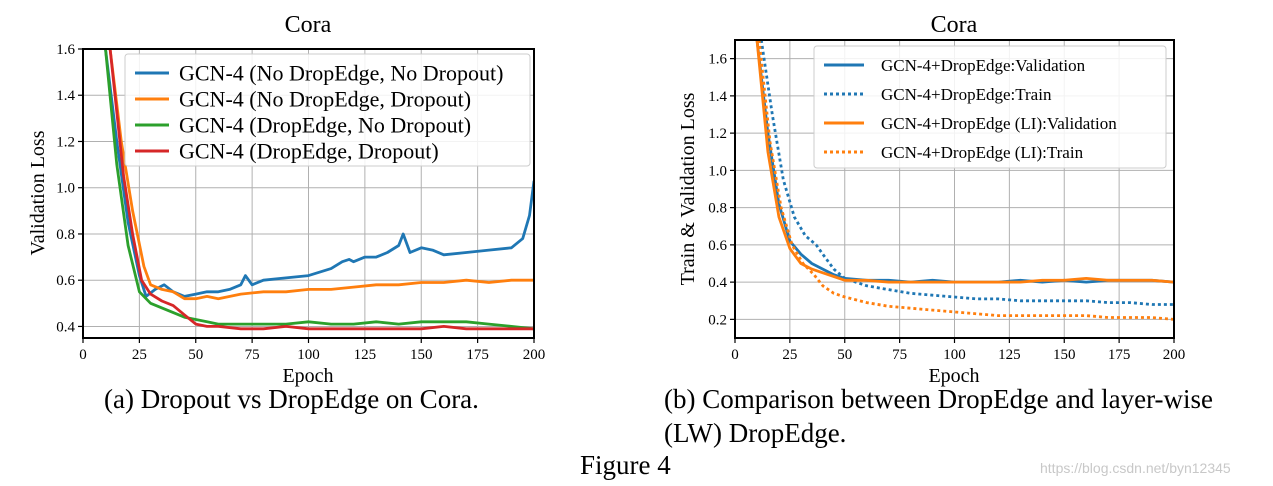  What do you see at coordinates (139, 355) in the screenshot?
I see `chart-a-x-tick-label: 25` at bounding box center [139, 355].